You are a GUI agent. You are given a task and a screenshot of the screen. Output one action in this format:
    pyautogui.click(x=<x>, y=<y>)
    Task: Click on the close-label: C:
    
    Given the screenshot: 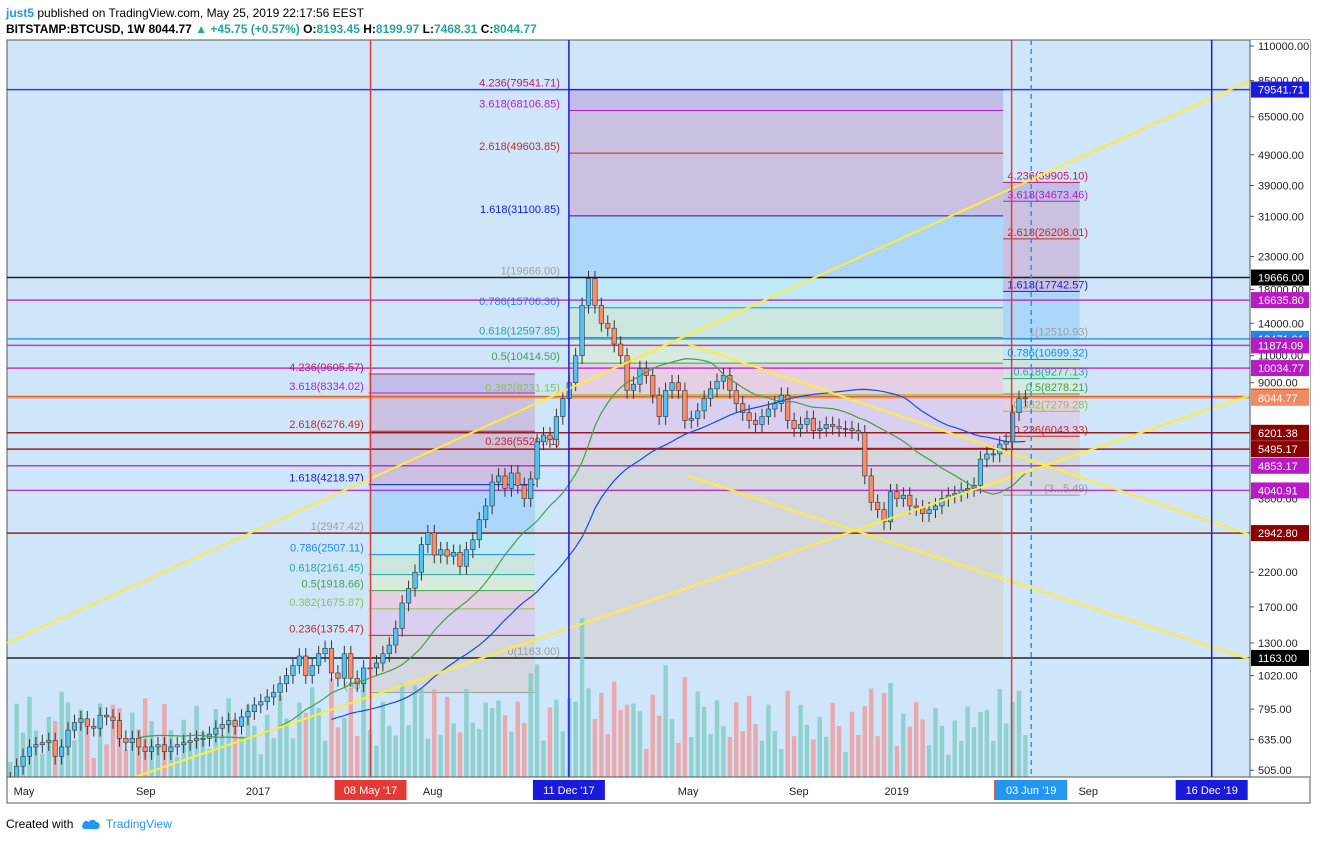 What is the action you would take?
    pyautogui.click(x=487, y=29)
    